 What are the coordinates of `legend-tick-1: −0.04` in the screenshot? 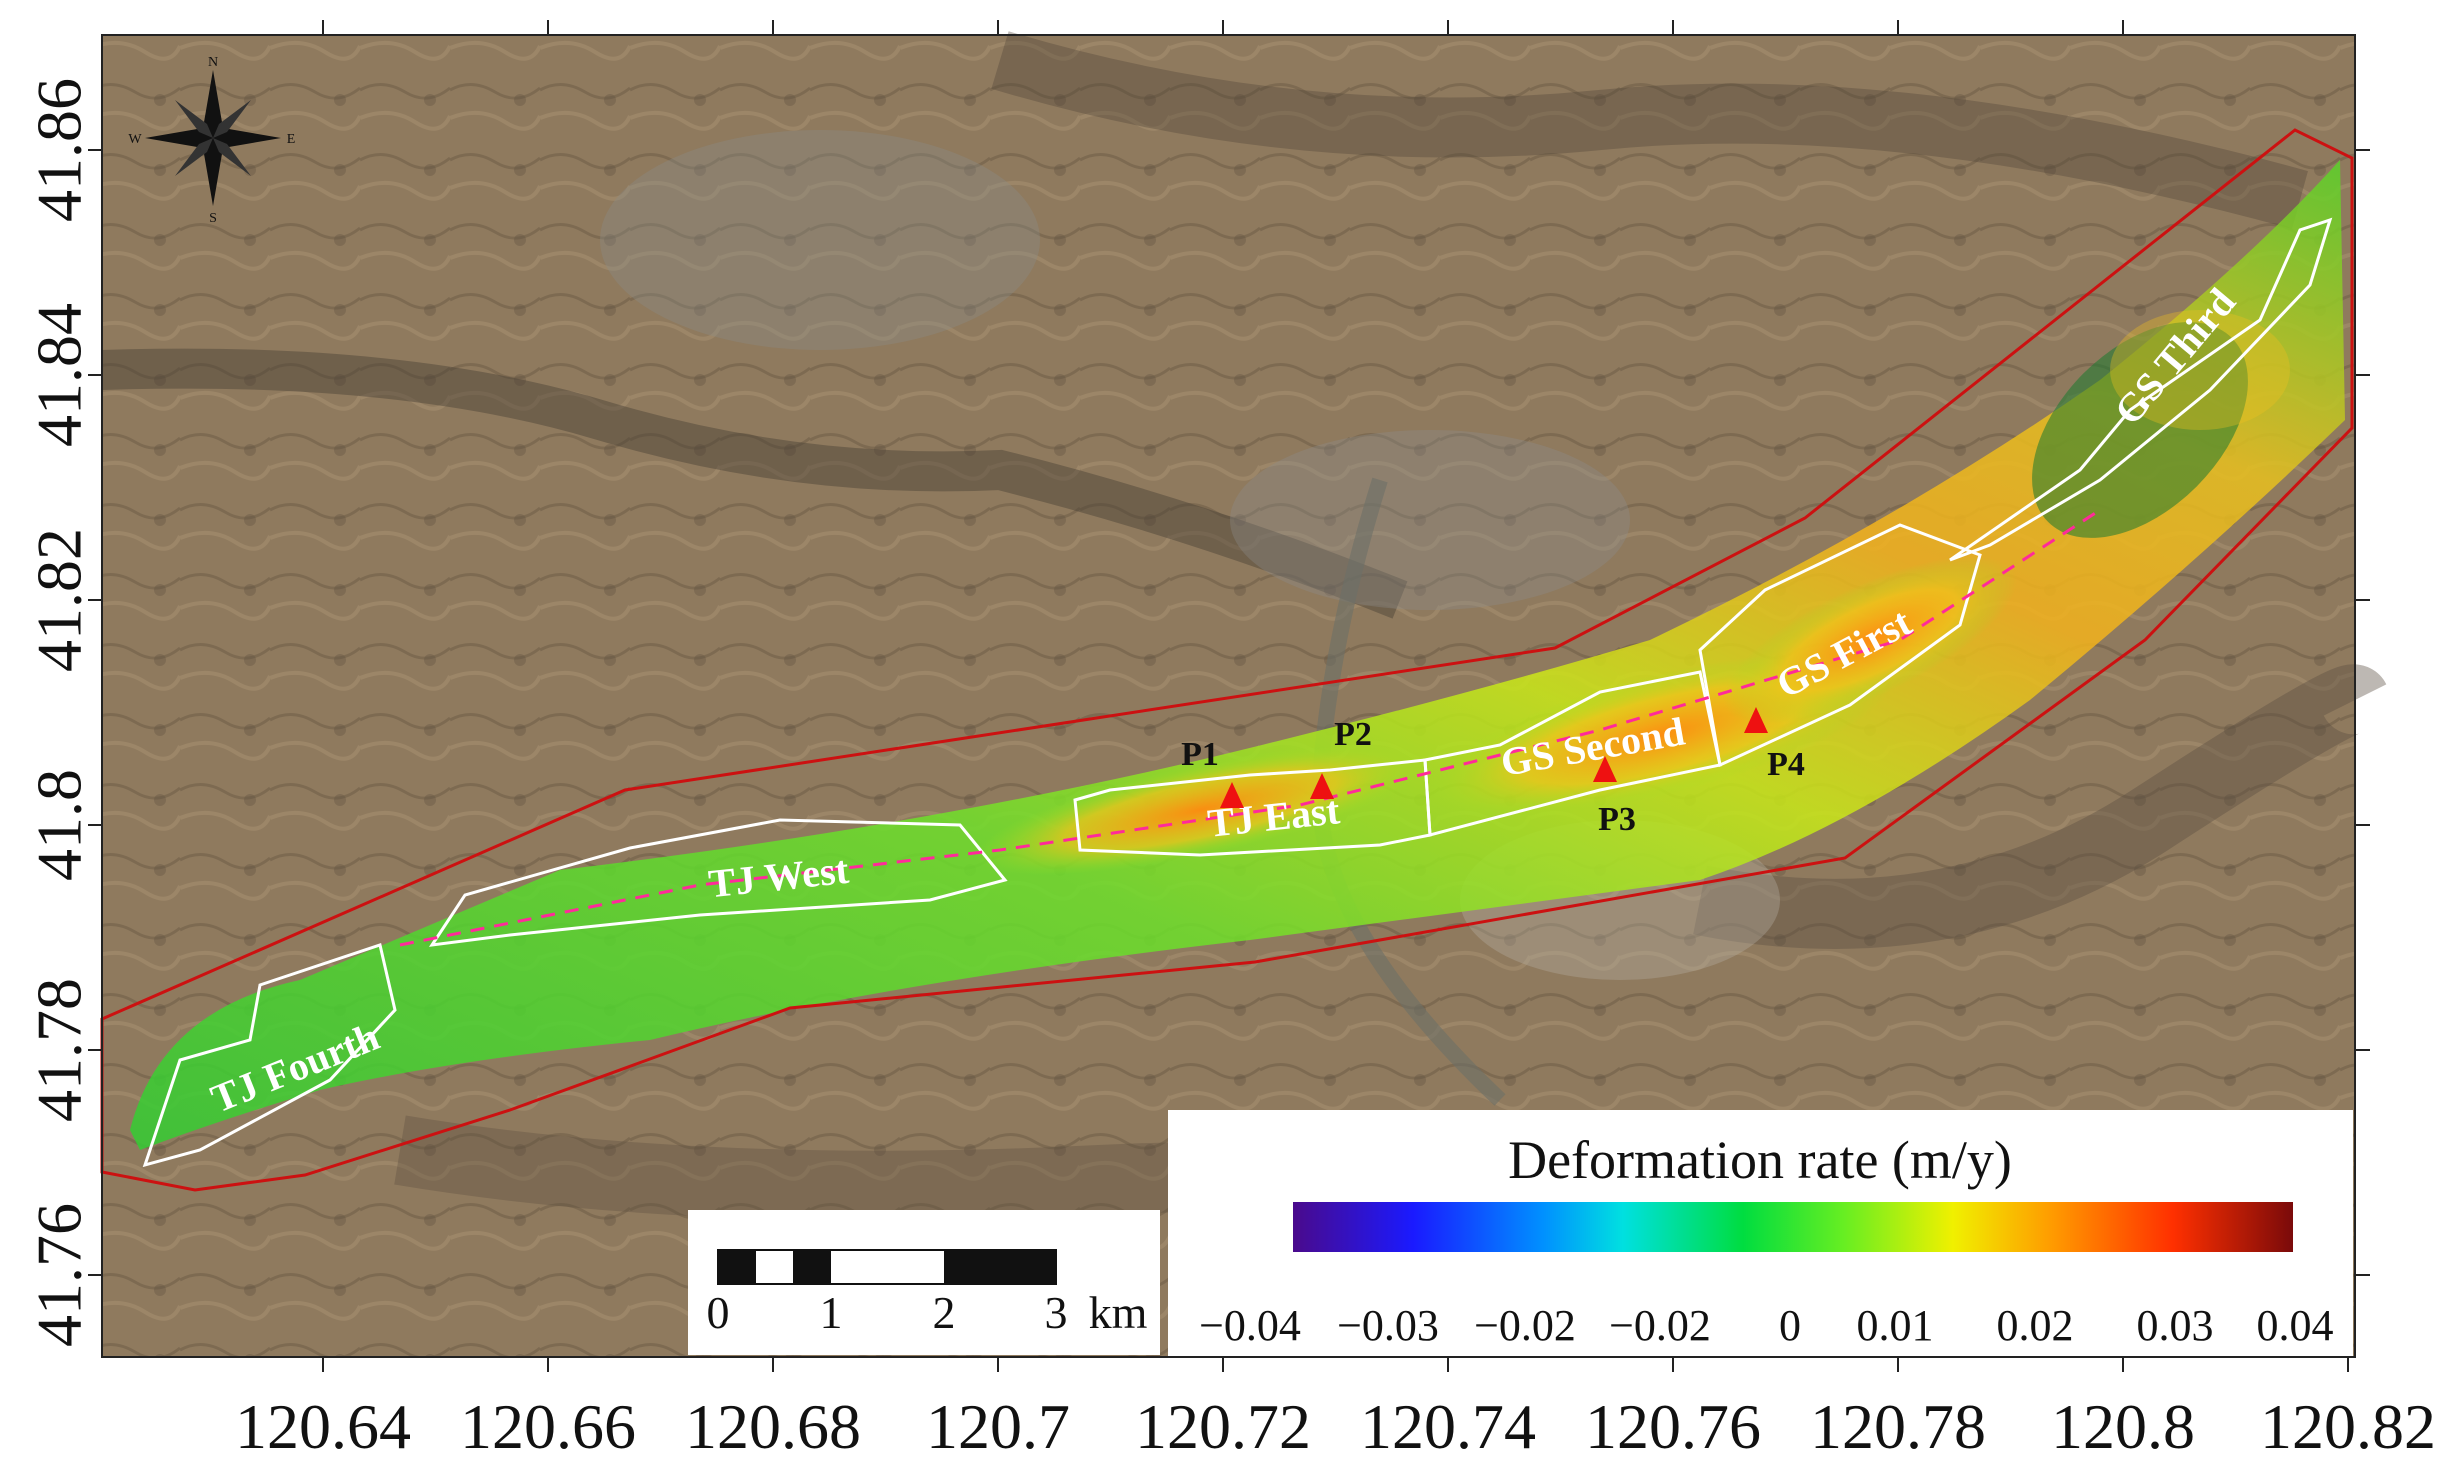 It's located at (1250, 1325).